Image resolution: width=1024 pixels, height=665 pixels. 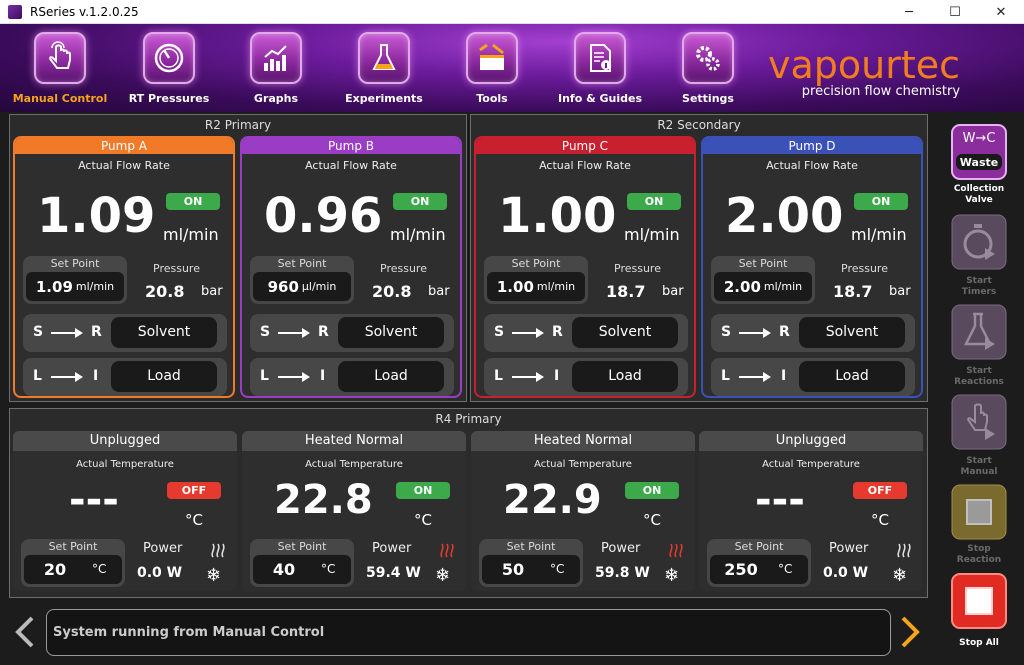 What do you see at coordinates (699, 125) in the screenshot?
I see `group-title: R2 Secondary` at bounding box center [699, 125].